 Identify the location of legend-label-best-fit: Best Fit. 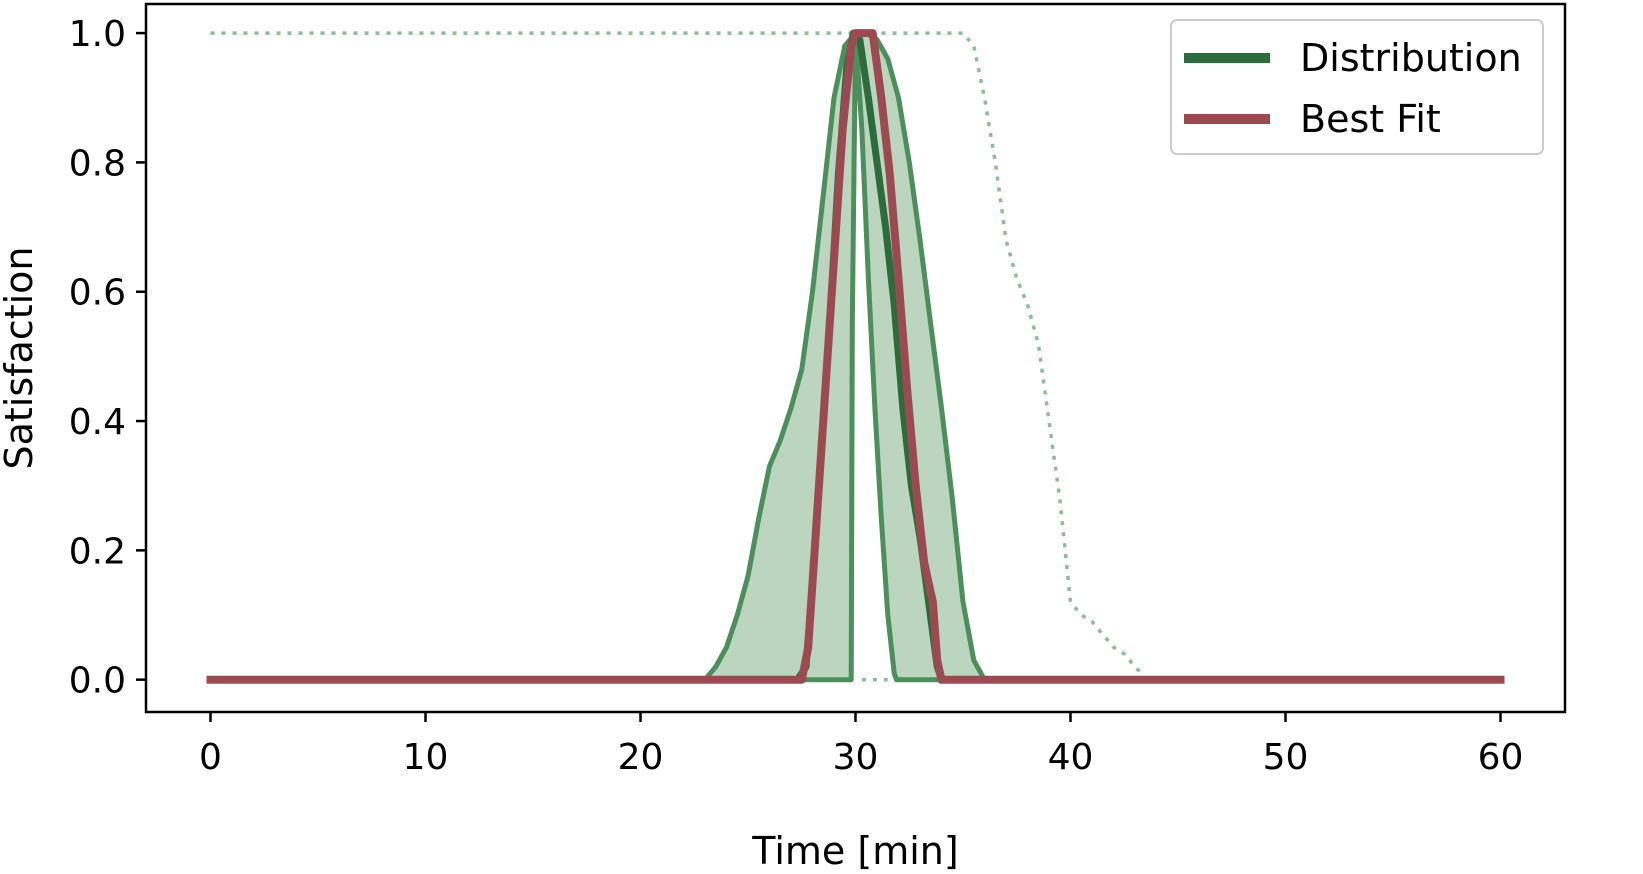
(1370, 119).